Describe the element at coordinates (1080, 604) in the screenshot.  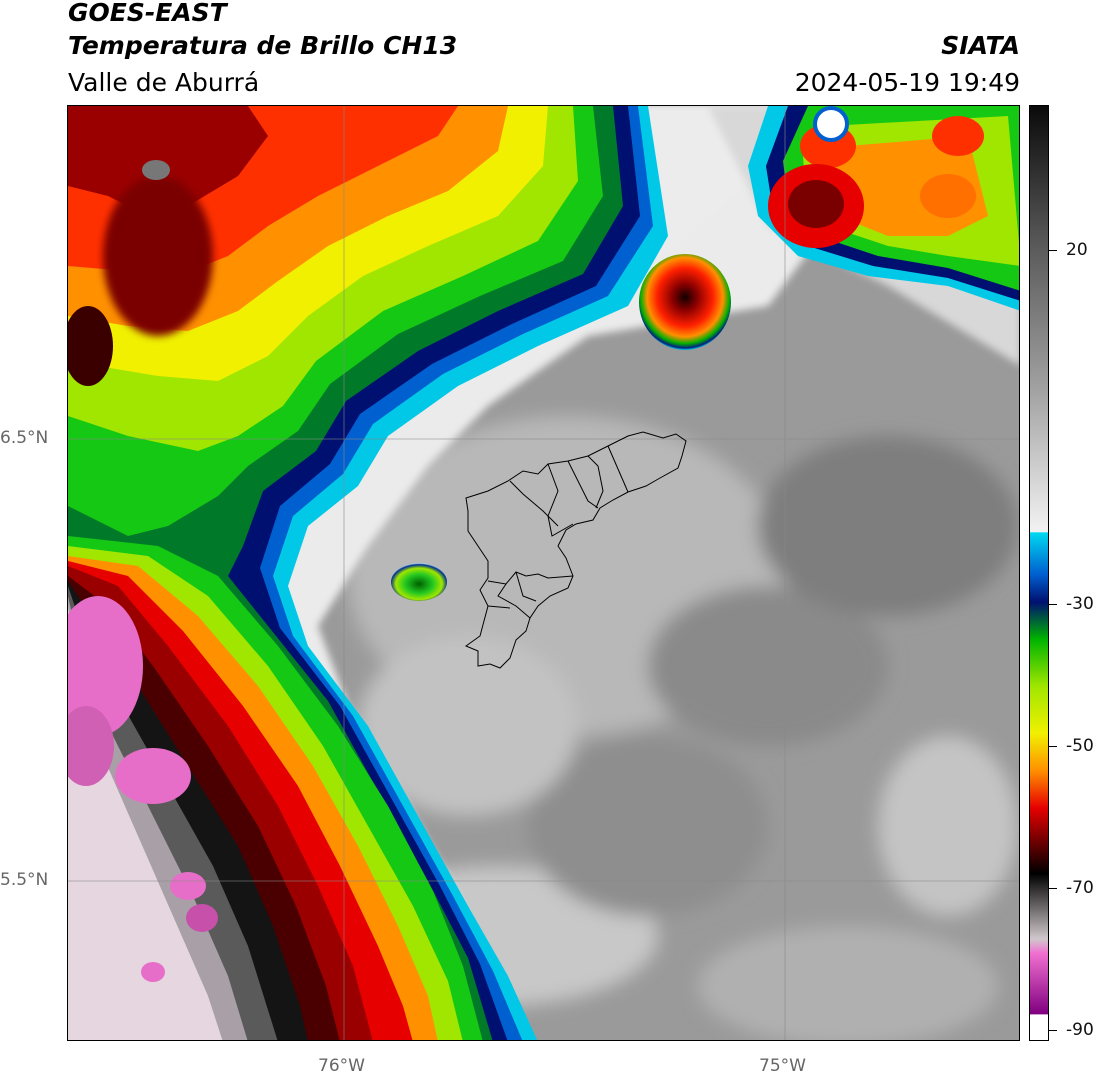
I see `colorbar-label-minus30: -30` at that location.